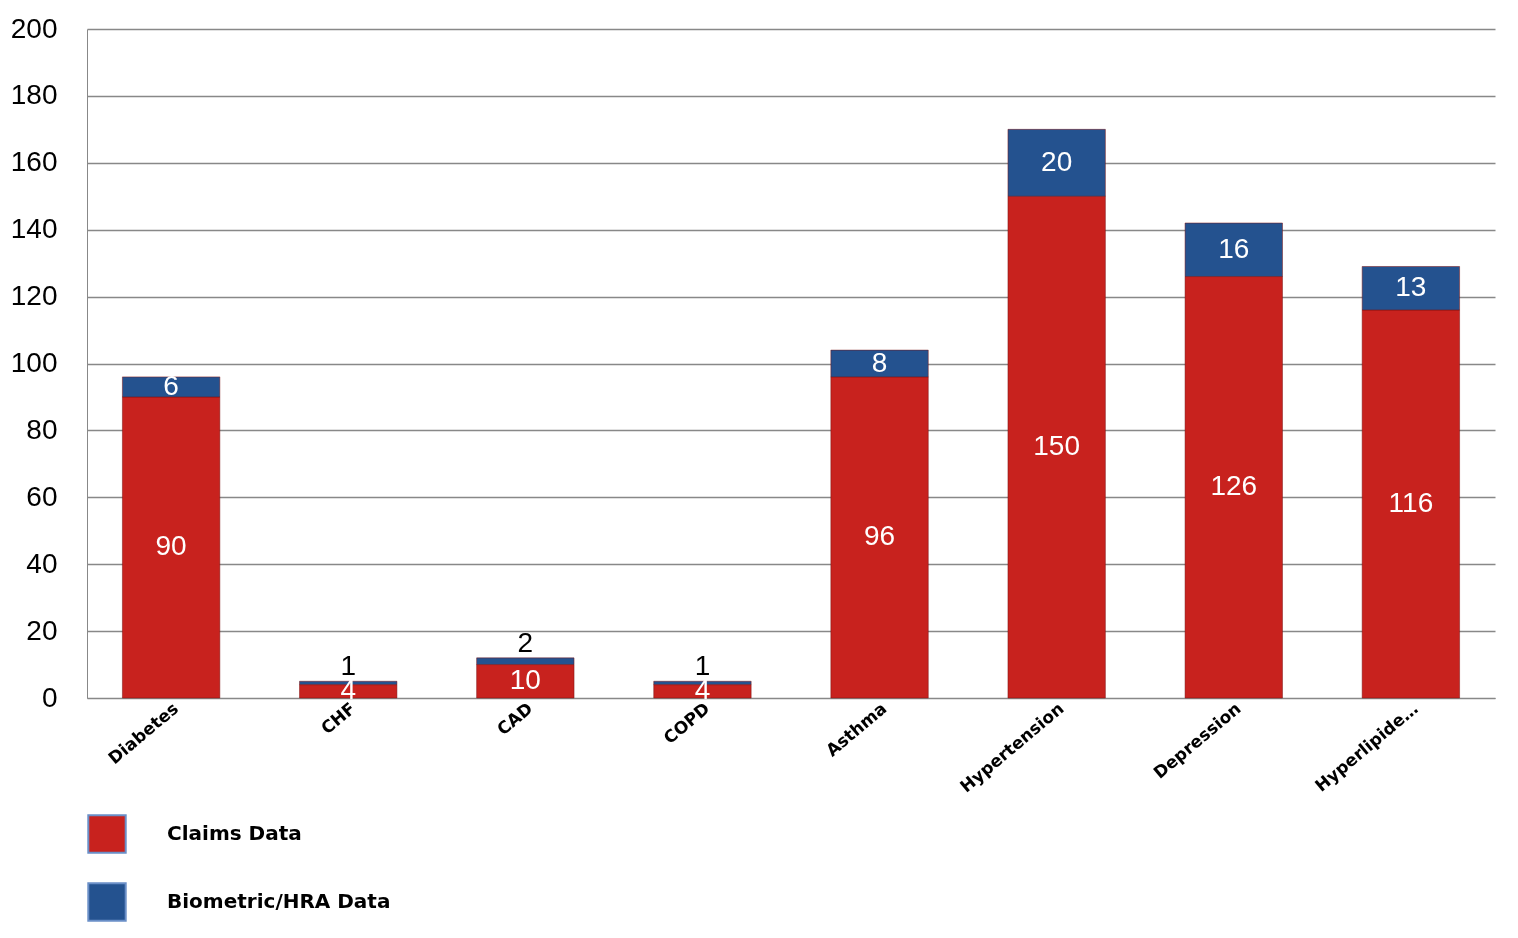 The height and width of the screenshot is (938, 1518). Describe the element at coordinates (879, 362) in the screenshot. I see `data-label: 8` at that location.